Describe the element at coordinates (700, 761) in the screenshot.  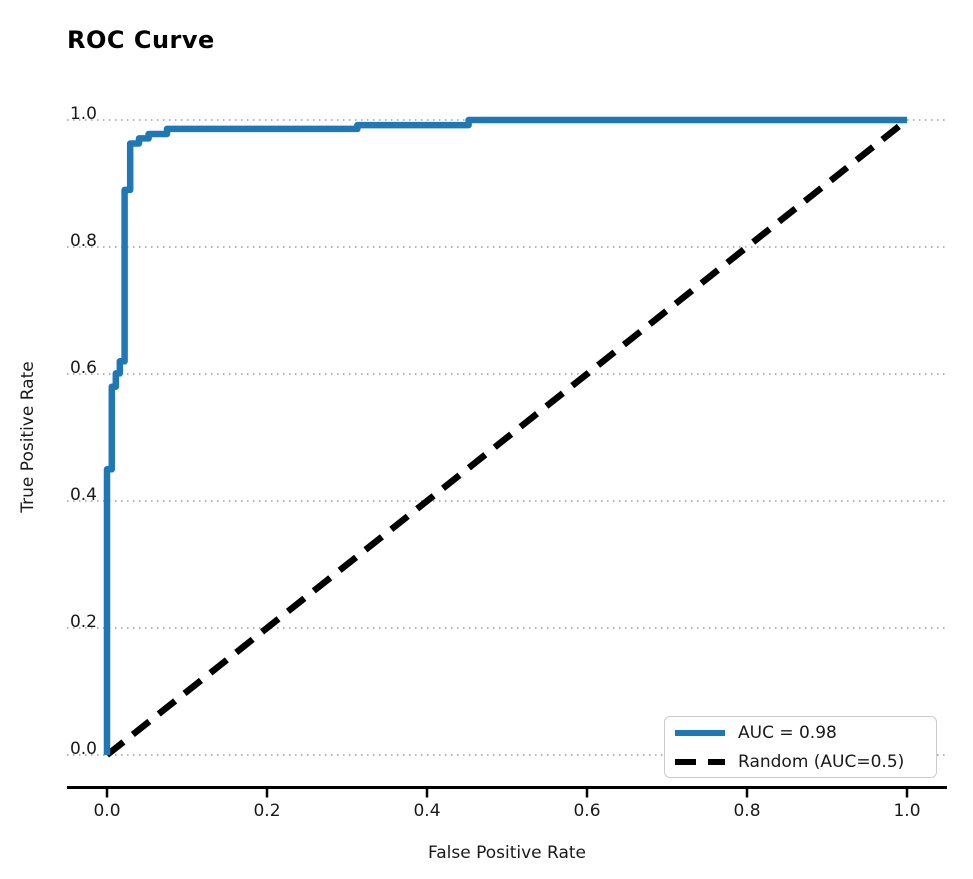
I see `random-line-swatch-icon` at that location.